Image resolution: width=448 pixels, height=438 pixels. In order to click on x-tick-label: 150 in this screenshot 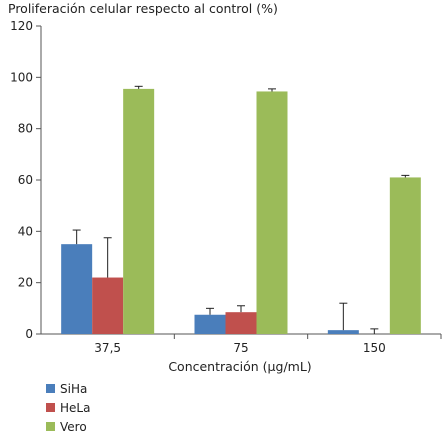, I will do `click(374, 348)`.